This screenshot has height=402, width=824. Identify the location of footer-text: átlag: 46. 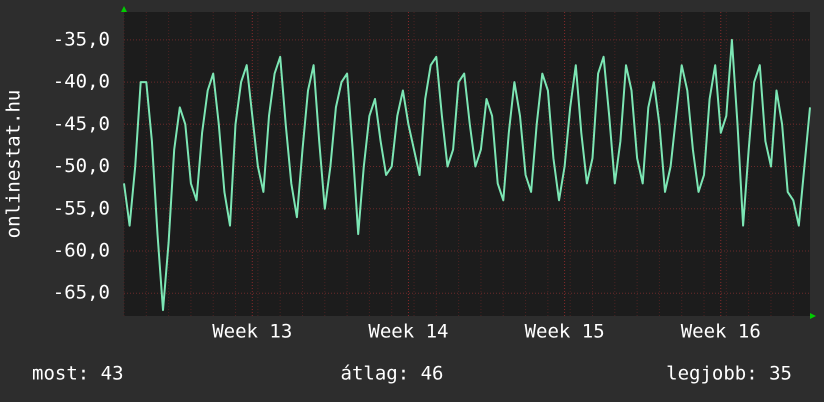
(392, 374).